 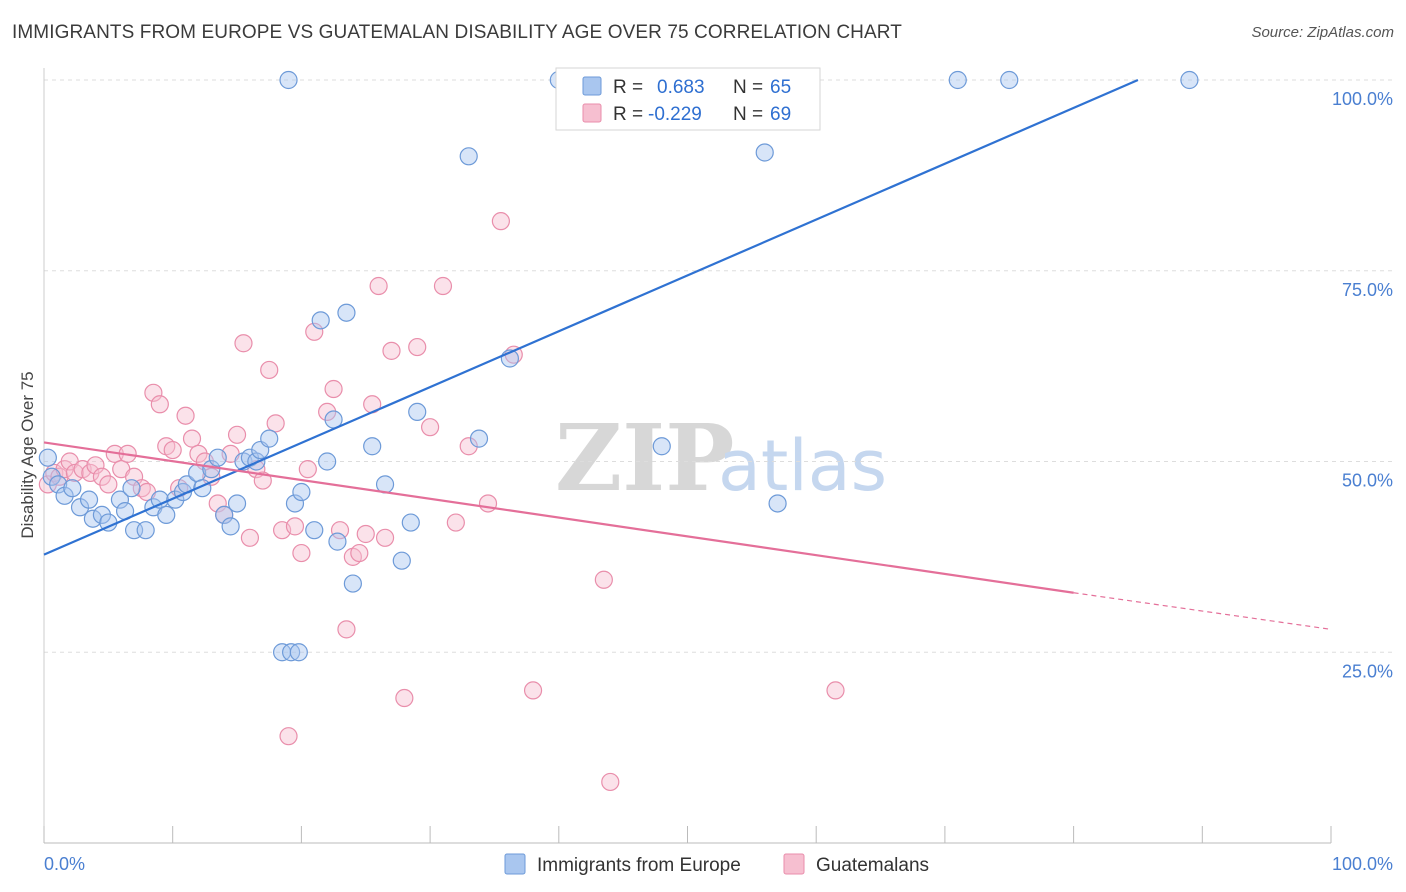 What do you see at coordinates (515, 864) in the screenshot?
I see `bottom-legend-swatch-europe` at bounding box center [515, 864].